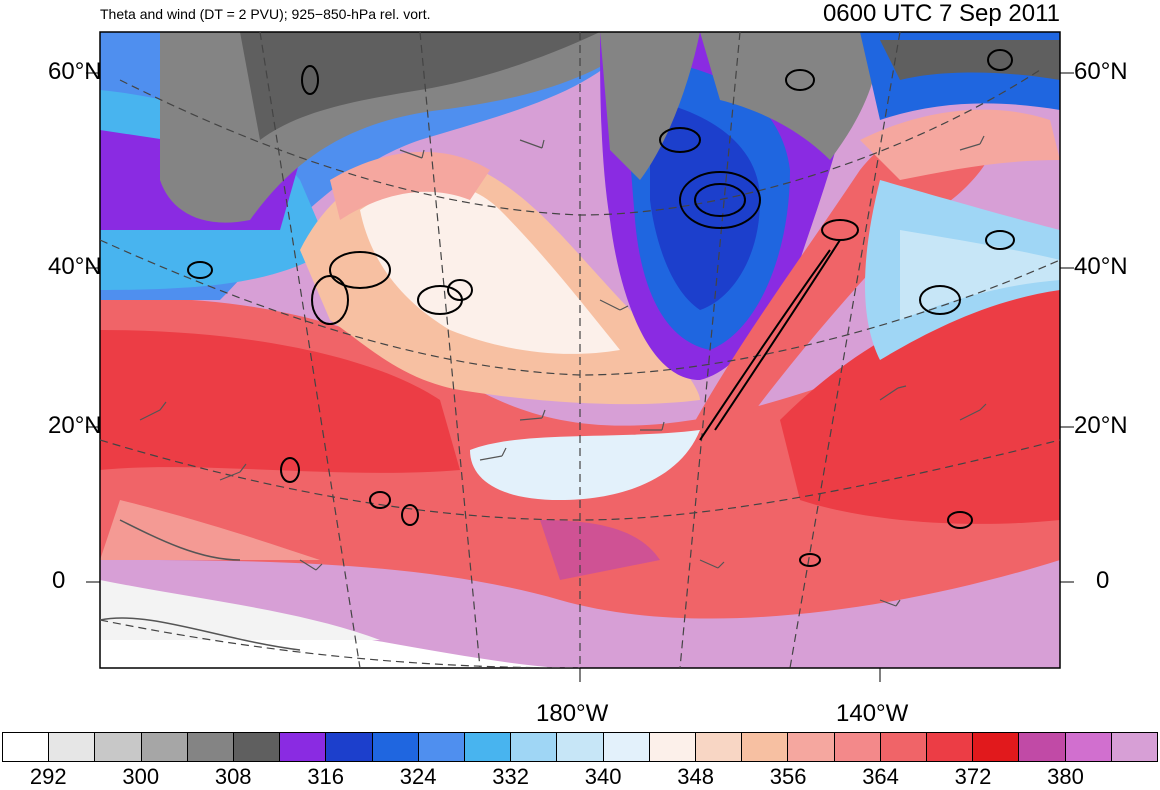 The width and height of the screenshot is (1160, 790). What do you see at coordinates (233, 776) in the screenshot?
I see `colorbar-label: 308` at bounding box center [233, 776].